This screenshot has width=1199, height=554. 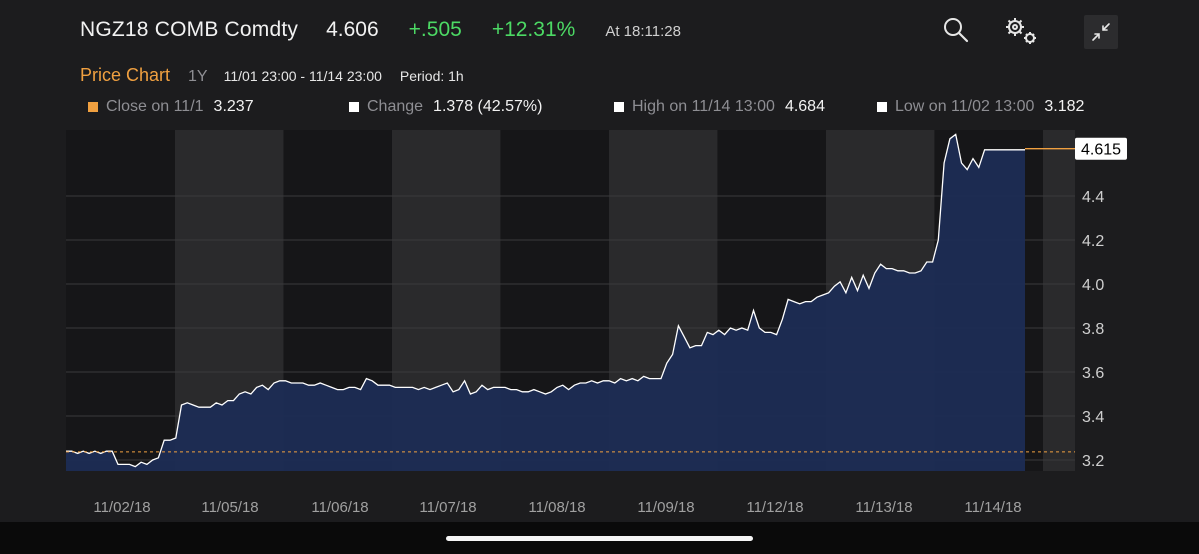 I want to click on stat-change: Change 1.378 (42.57%), so click(x=445, y=107).